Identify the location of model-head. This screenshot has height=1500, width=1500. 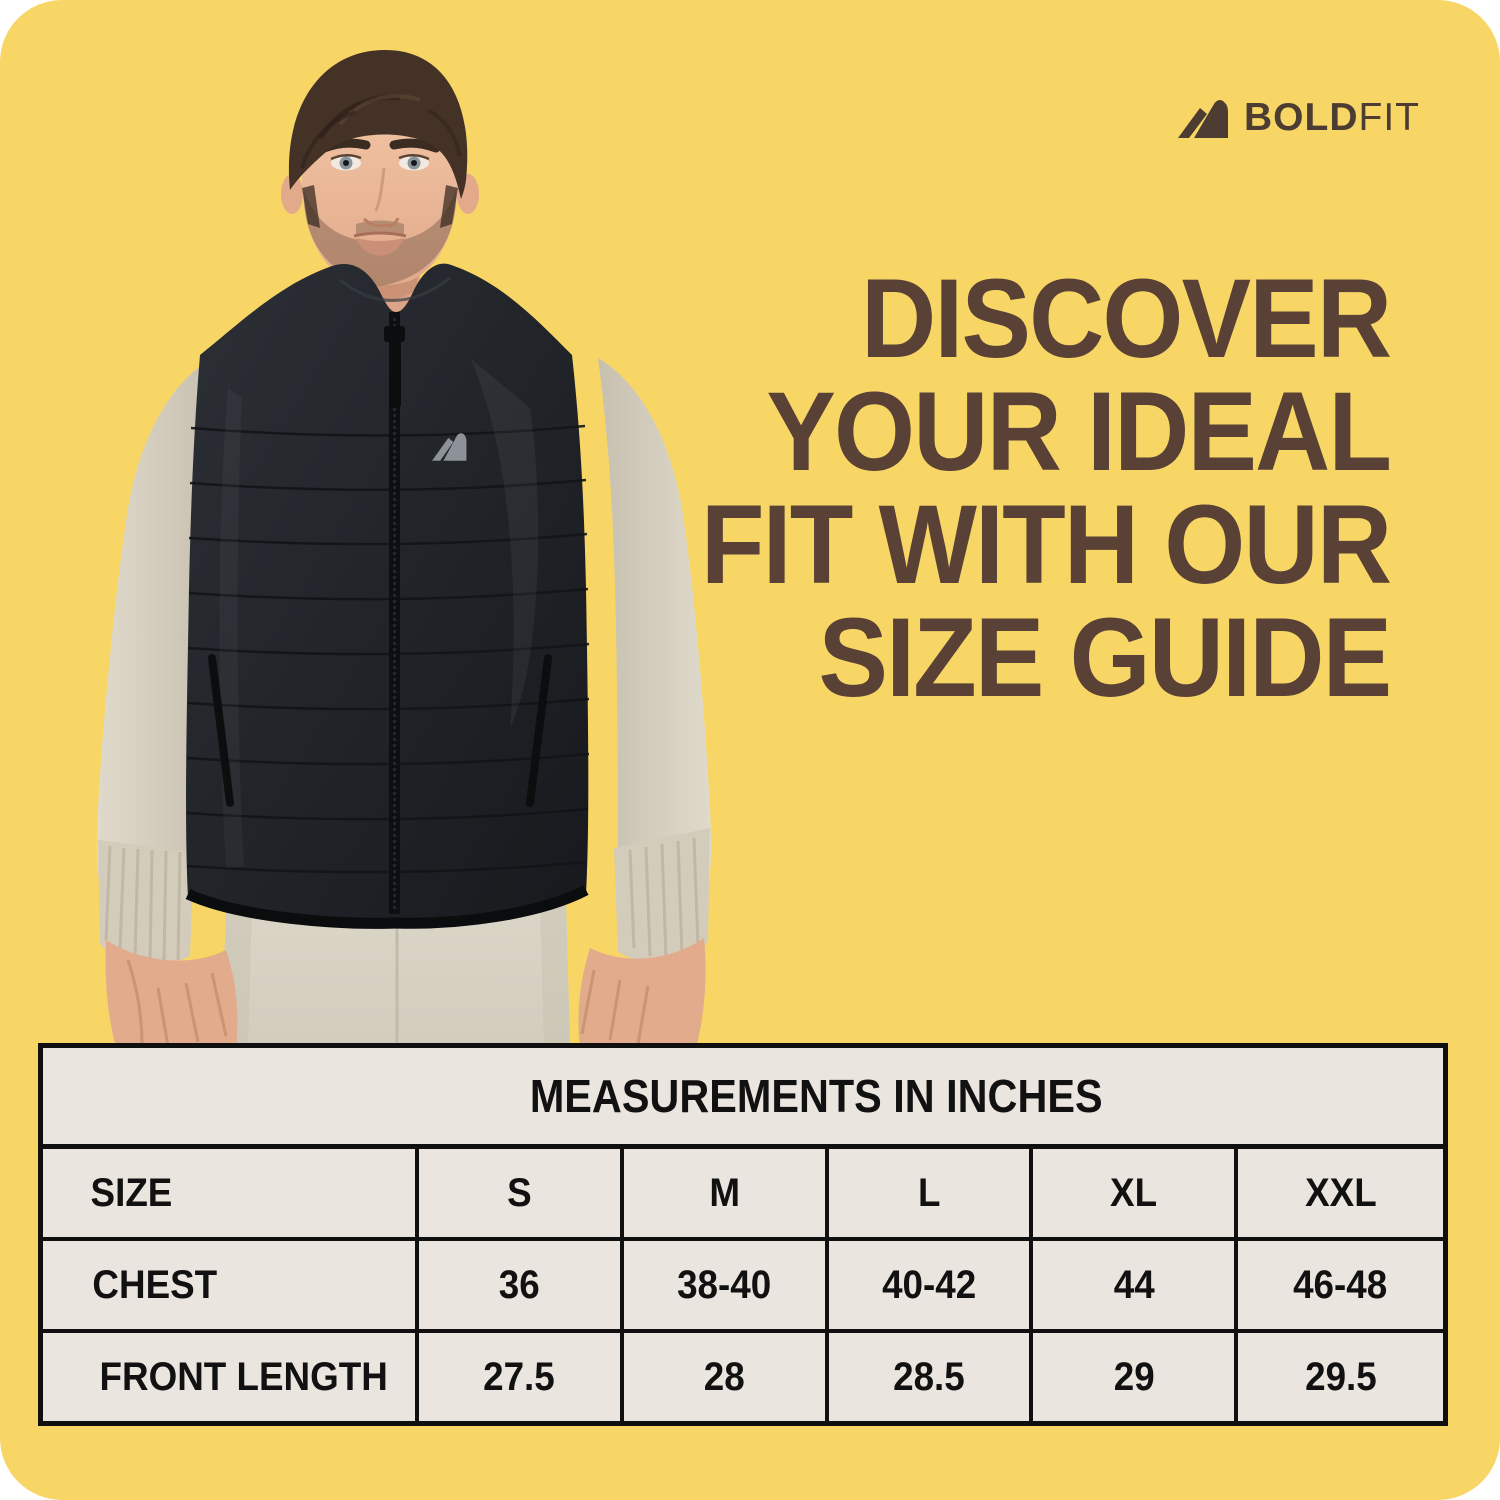
(380, 194).